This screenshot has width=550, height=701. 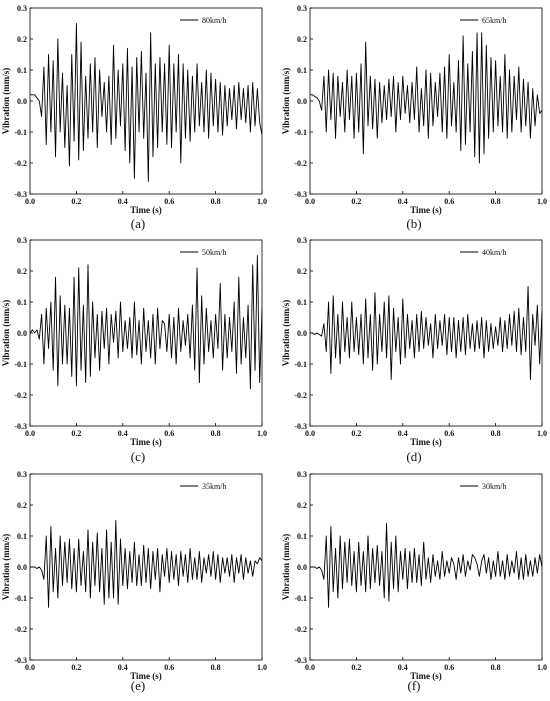 I want to click on panel-caption: (f), so click(x=414, y=685).